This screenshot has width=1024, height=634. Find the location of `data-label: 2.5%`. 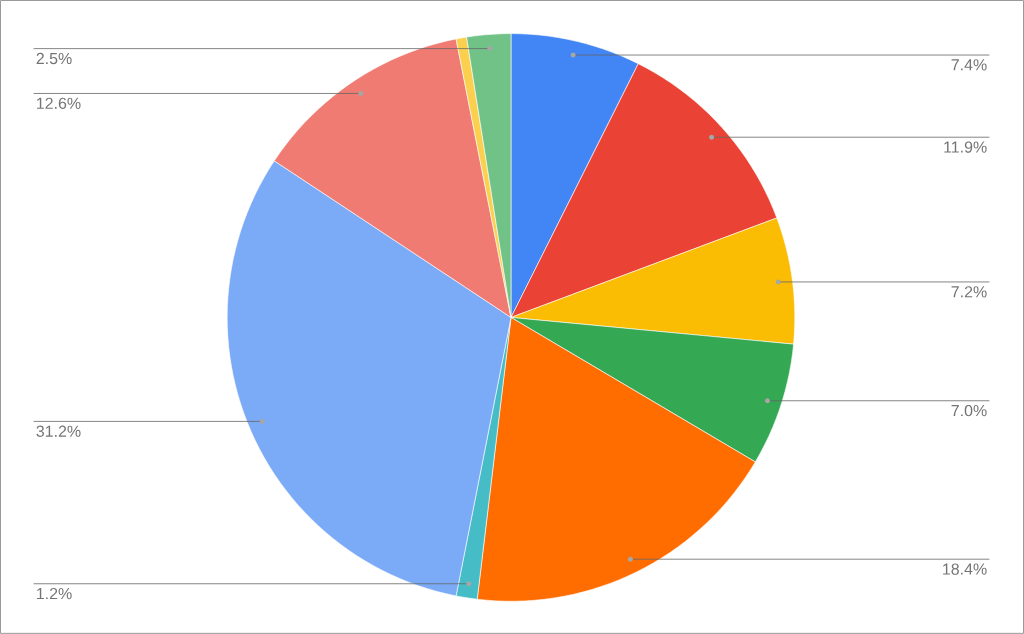

data-label: 2.5% is located at coordinates (54, 58).